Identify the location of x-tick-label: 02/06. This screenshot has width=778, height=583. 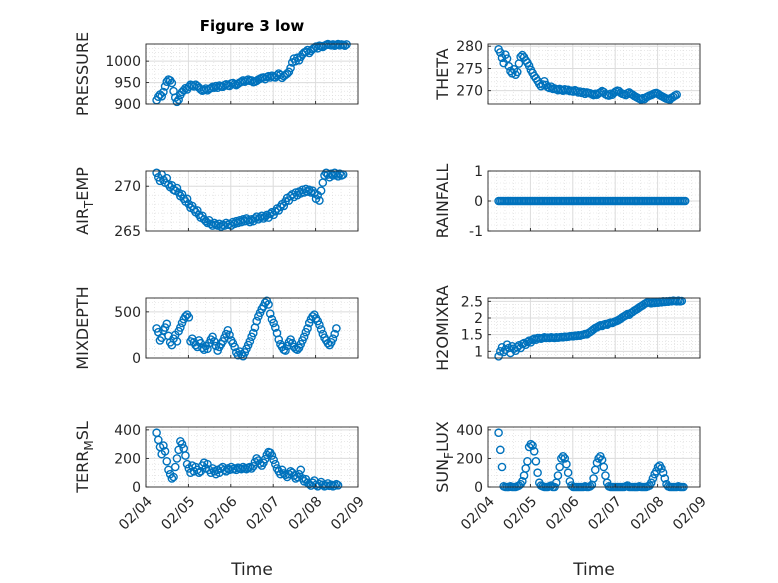
(563, 514).